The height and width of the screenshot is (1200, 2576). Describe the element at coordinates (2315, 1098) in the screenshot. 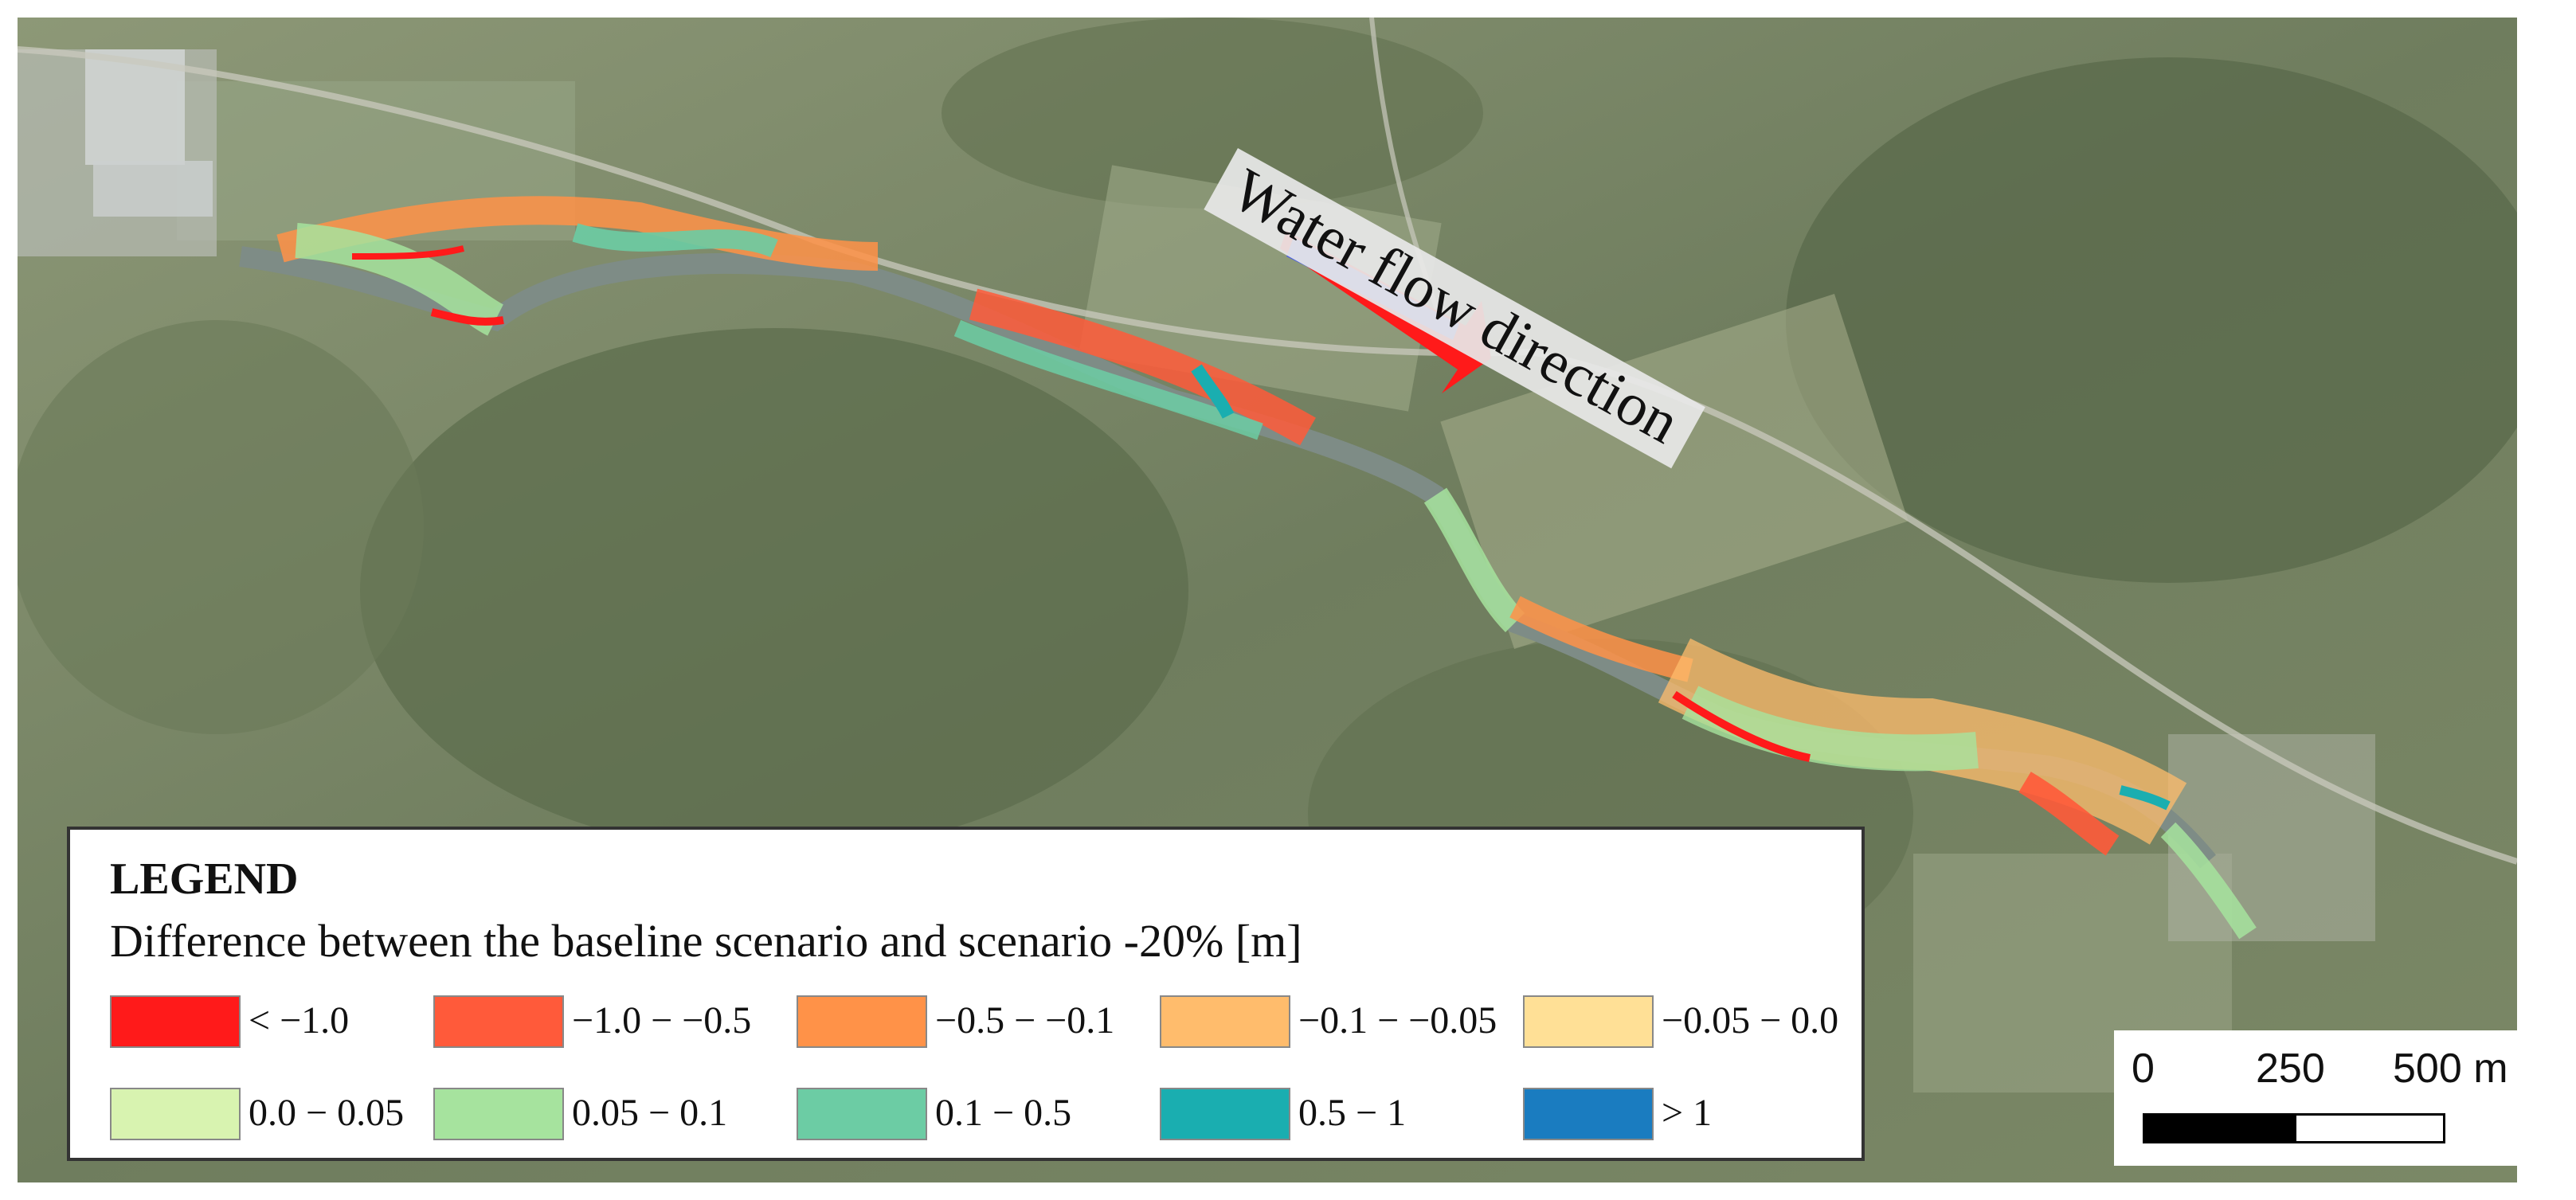

I see `scale-bar: 0 250 500 m` at that location.